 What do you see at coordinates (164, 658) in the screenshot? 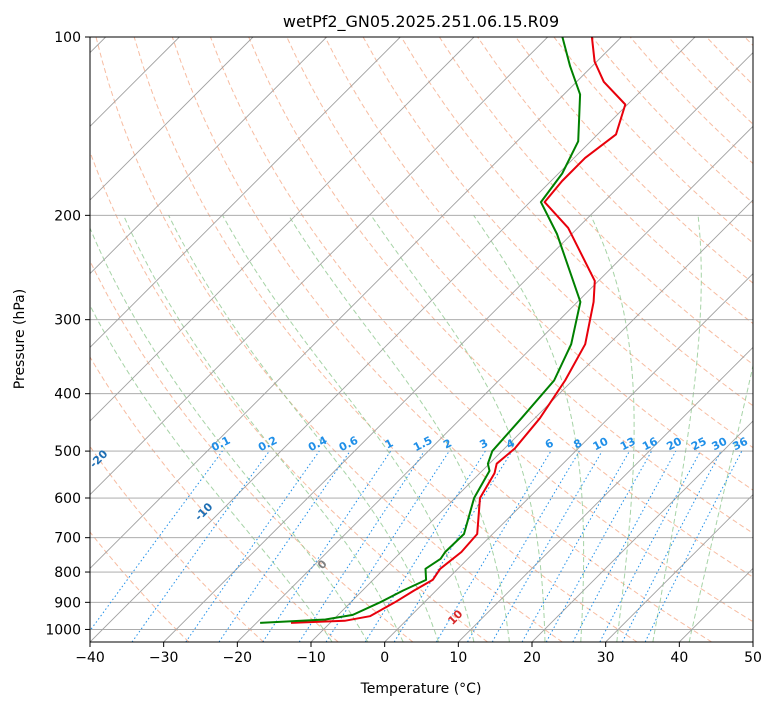
I see `x-tick-label: −30` at bounding box center [164, 658].